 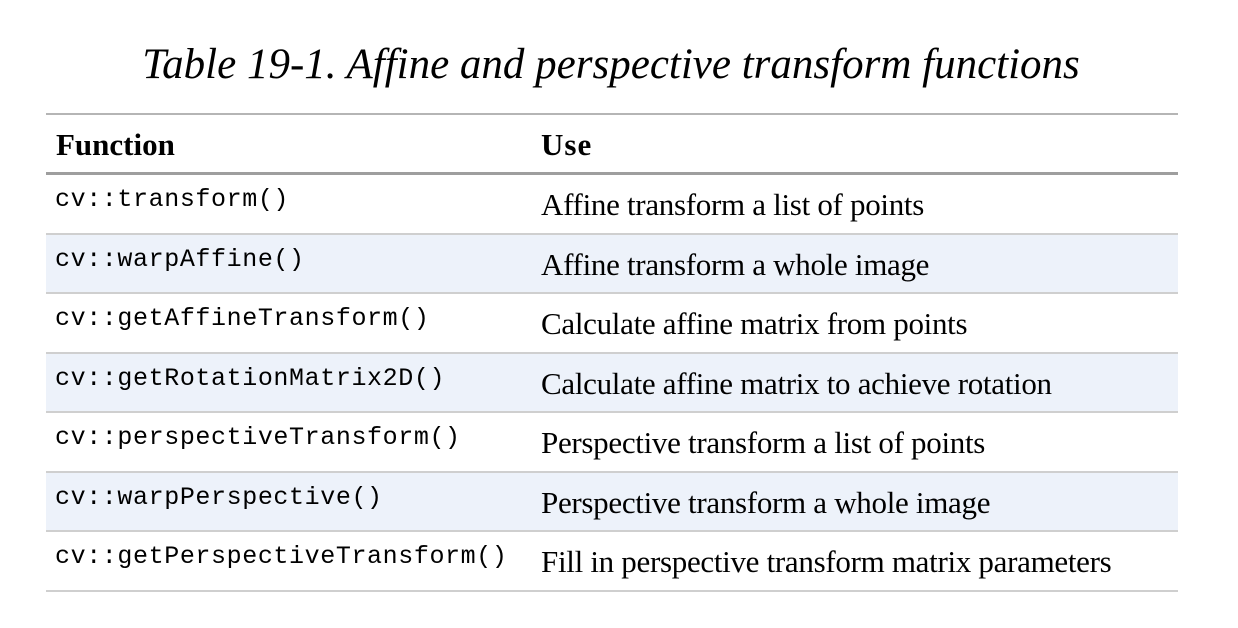 I want to click on function-cell: cv::getPerspectiveTransform(), so click(x=281, y=556).